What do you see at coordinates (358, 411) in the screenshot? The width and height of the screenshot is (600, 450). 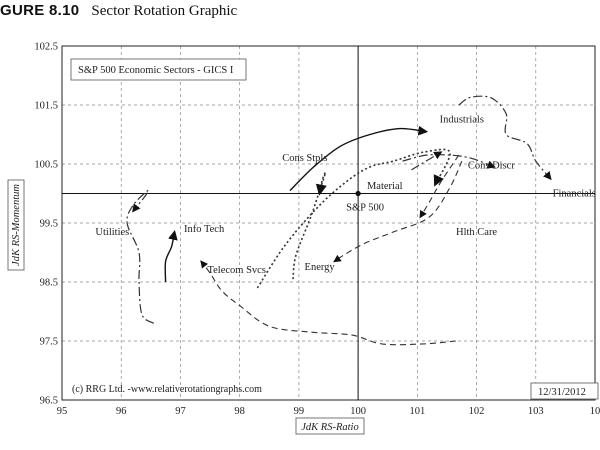 I see `x-tick-label: 100` at bounding box center [358, 411].